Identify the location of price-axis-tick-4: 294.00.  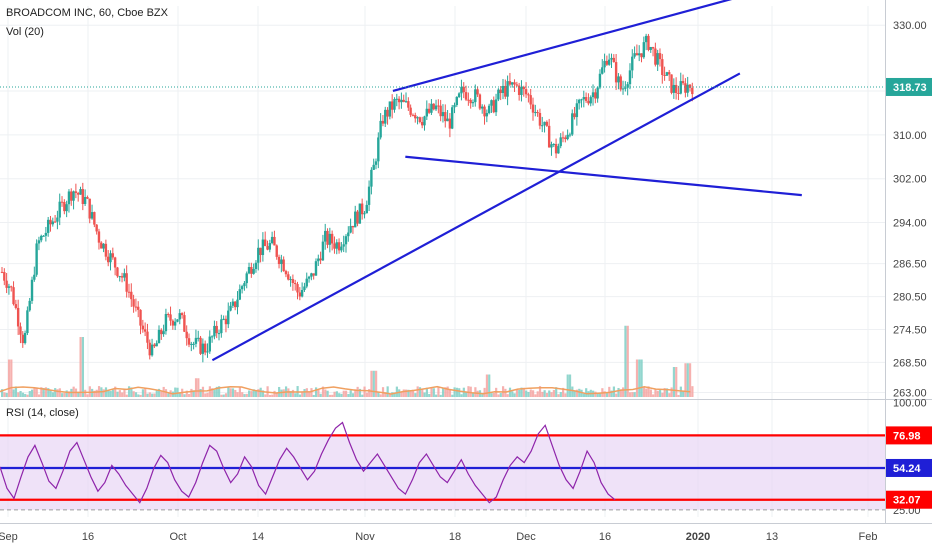
(910, 224).